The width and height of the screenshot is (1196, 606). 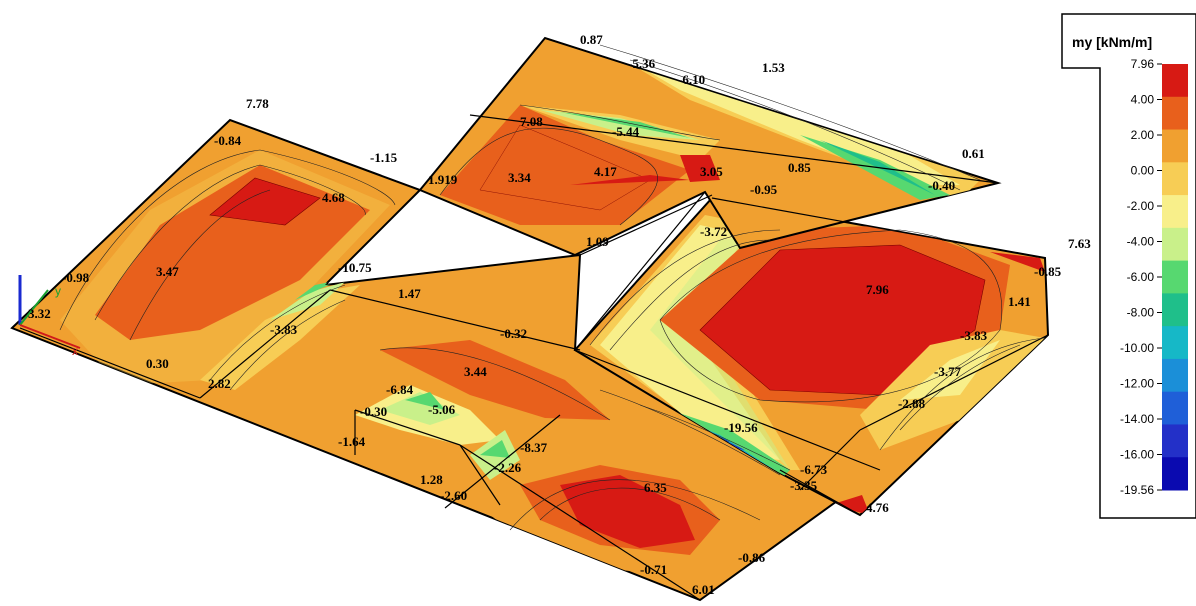 I want to click on legend-tick-label: -10.00, so click(x=1137, y=348).